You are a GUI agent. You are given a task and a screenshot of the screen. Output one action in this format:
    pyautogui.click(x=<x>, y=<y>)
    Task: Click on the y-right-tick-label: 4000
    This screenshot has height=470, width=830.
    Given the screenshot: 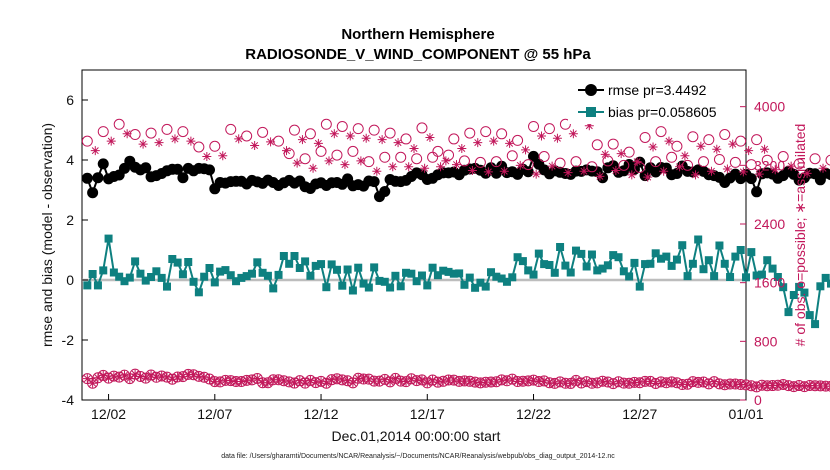 What is the action you would take?
    pyautogui.click(x=769, y=107)
    